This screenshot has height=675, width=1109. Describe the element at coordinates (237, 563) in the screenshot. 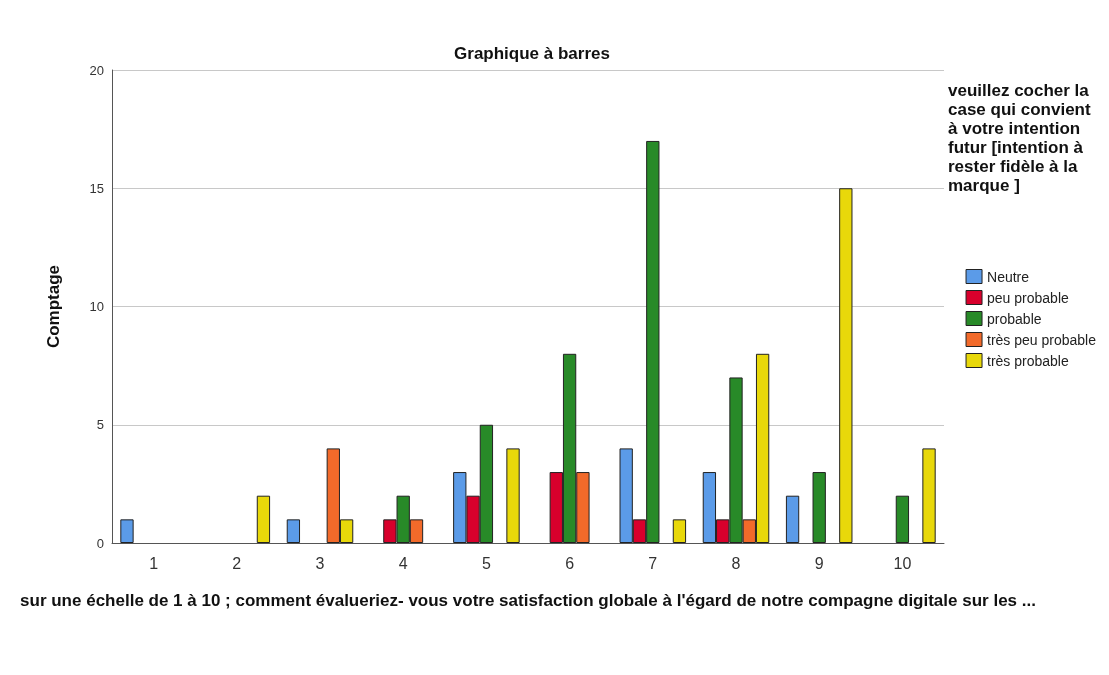

I see `x-tick-label: 2` at that location.